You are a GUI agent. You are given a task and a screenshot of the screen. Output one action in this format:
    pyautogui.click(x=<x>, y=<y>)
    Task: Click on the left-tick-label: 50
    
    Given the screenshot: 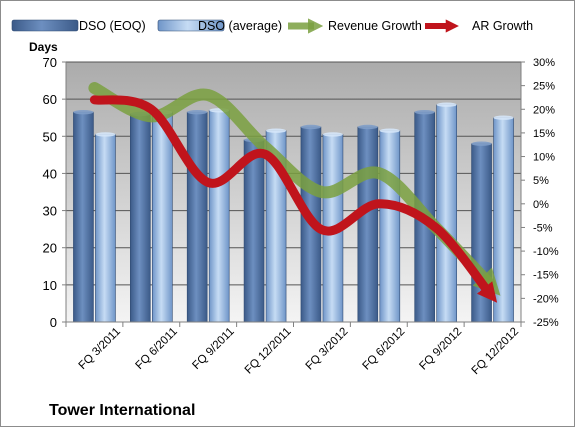 What is the action you would take?
    pyautogui.click(x=50, y=136)
    